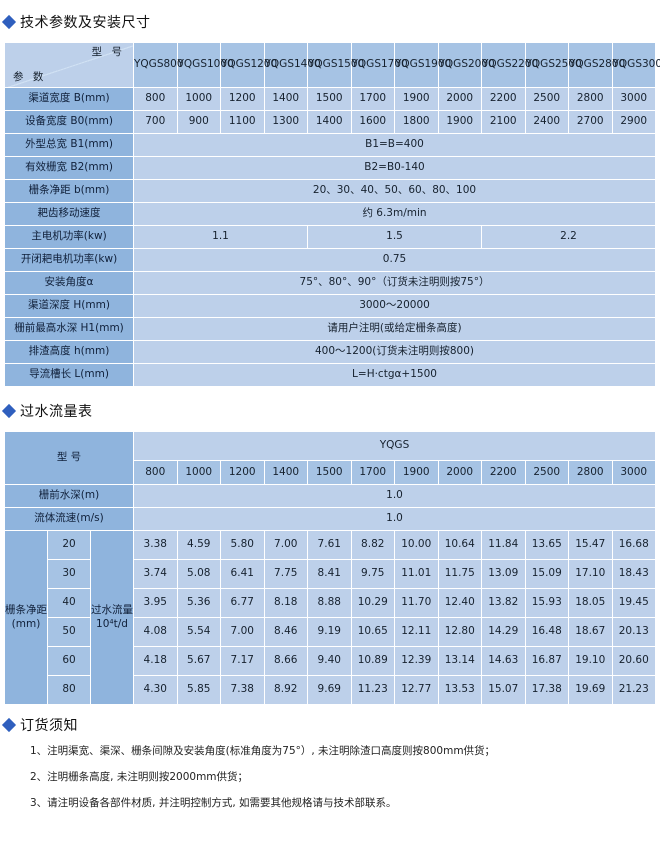  I want to click on flow-cell: 14.63, so click(503, 661).